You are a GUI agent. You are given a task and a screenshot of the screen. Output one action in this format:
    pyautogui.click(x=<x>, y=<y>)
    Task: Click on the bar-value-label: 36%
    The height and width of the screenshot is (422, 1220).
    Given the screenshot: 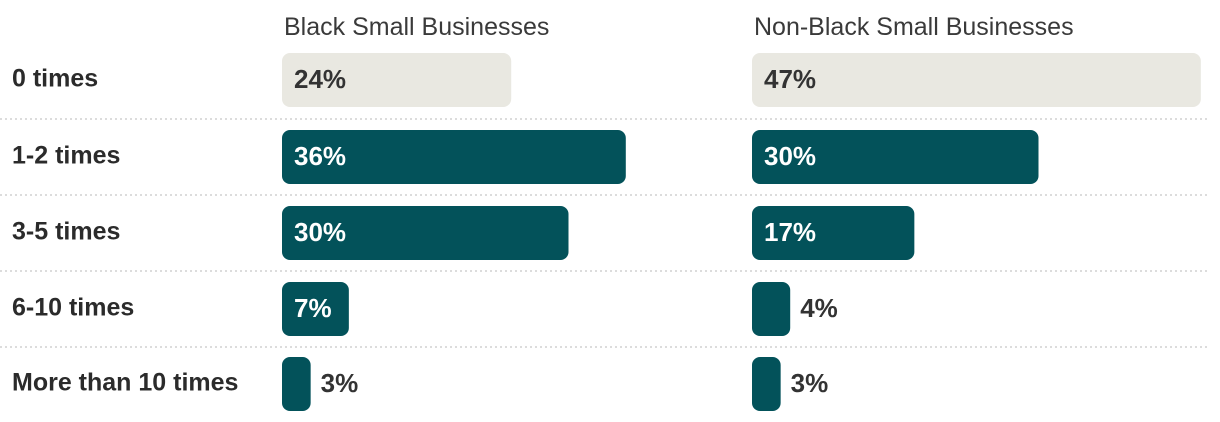 What is the action you would take?
    pyautogui.click(x=320, y=156)
    